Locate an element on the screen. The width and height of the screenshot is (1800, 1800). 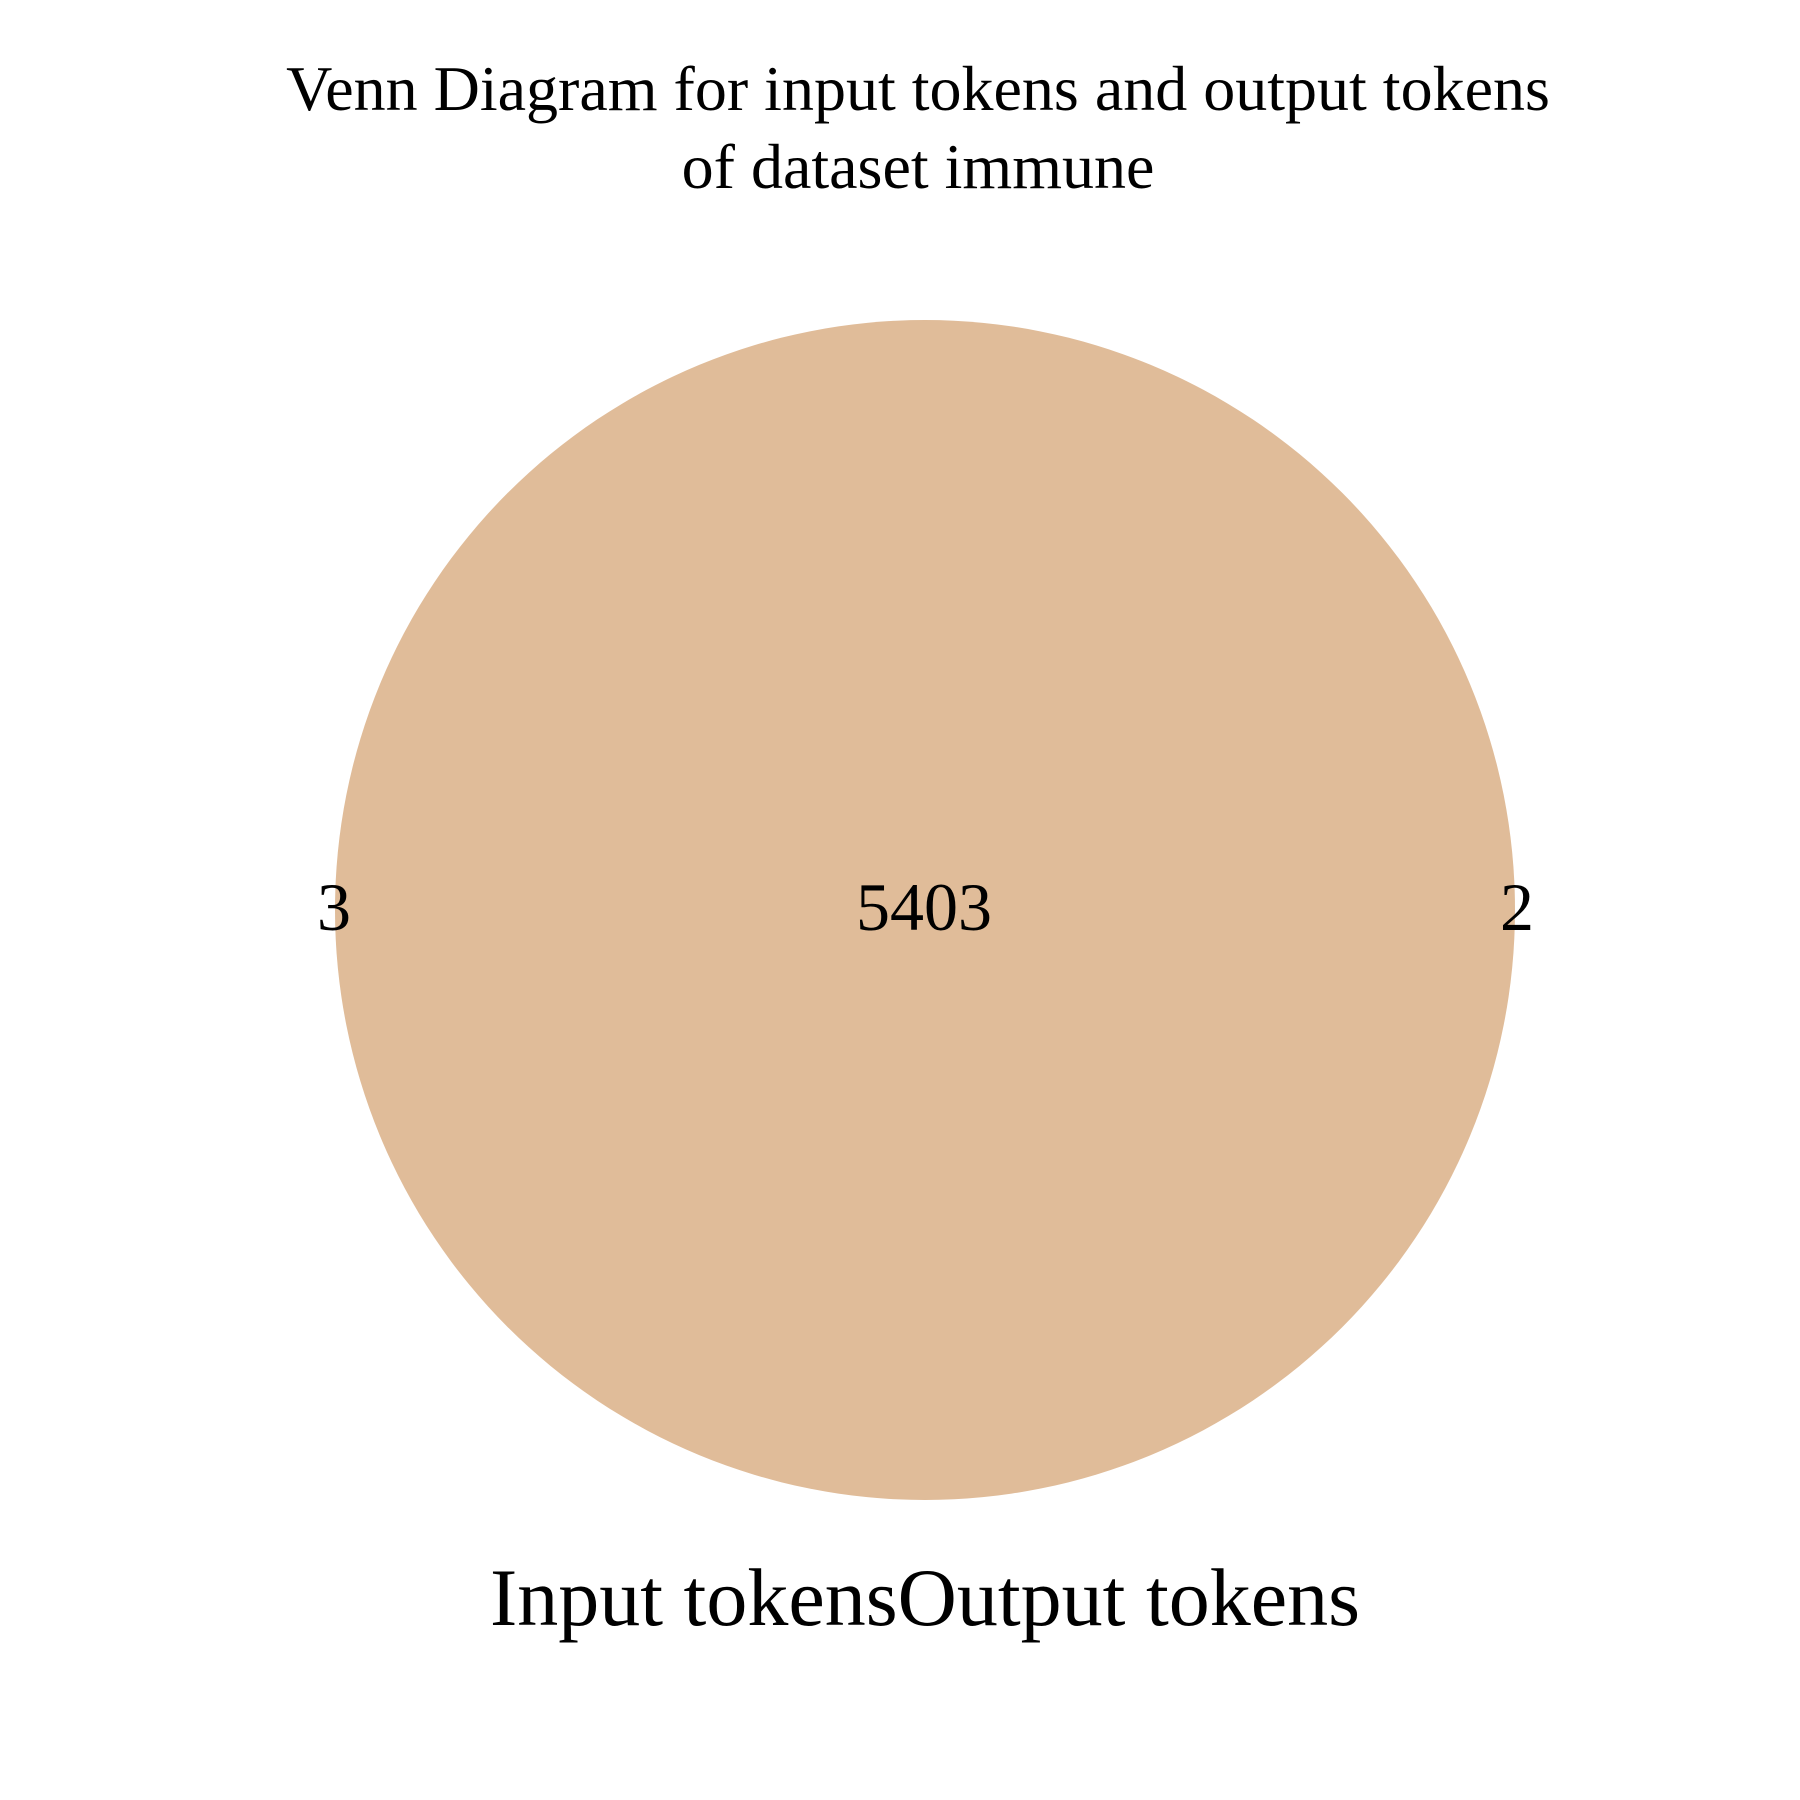
set-labels: Input tokensOutput tokens is located at coordinates (925, 1597).